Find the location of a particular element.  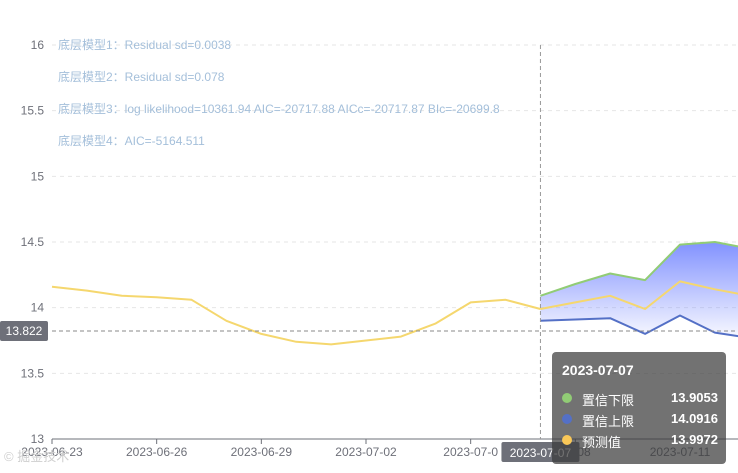

y-tick-label: 14 is located at coordinates (38, 308).